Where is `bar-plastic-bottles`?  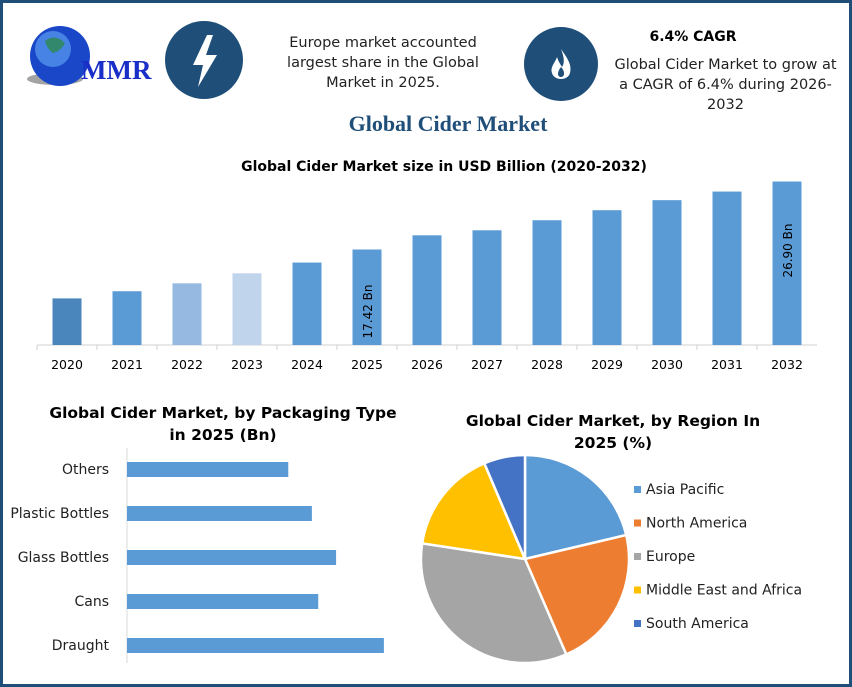
bar-plastic-bottles is located at coordinates (219, 513).